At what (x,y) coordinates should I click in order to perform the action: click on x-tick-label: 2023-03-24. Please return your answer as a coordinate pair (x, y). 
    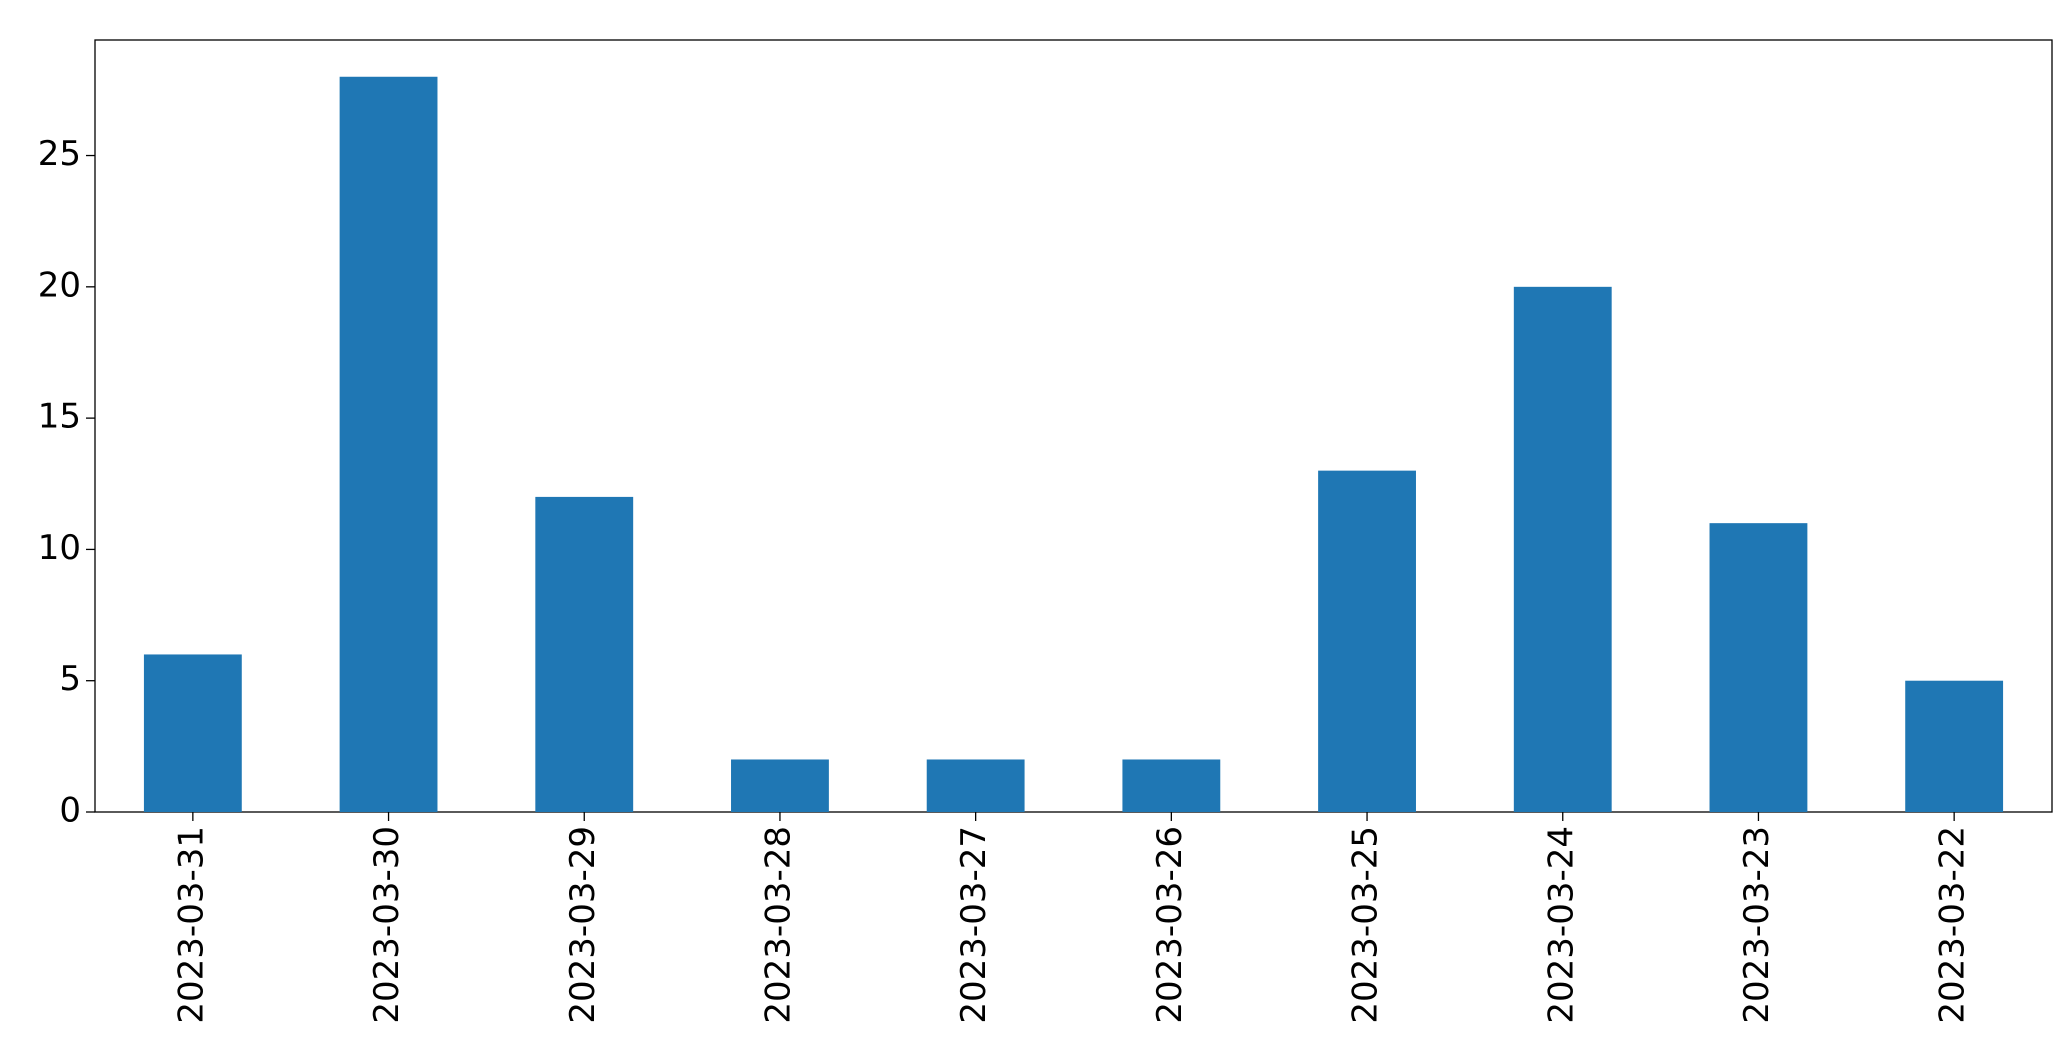
    Looking at the image, I should click on (1561, 925).